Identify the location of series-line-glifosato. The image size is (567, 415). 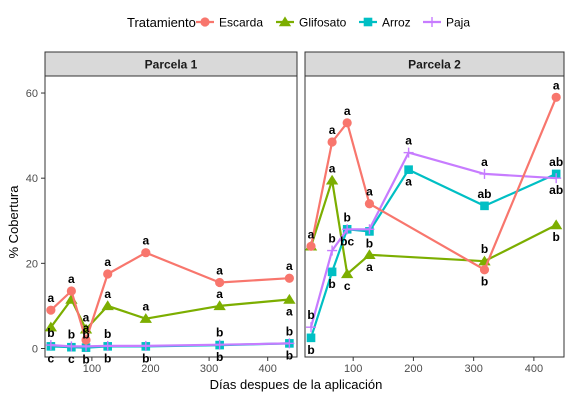
(433, 227).